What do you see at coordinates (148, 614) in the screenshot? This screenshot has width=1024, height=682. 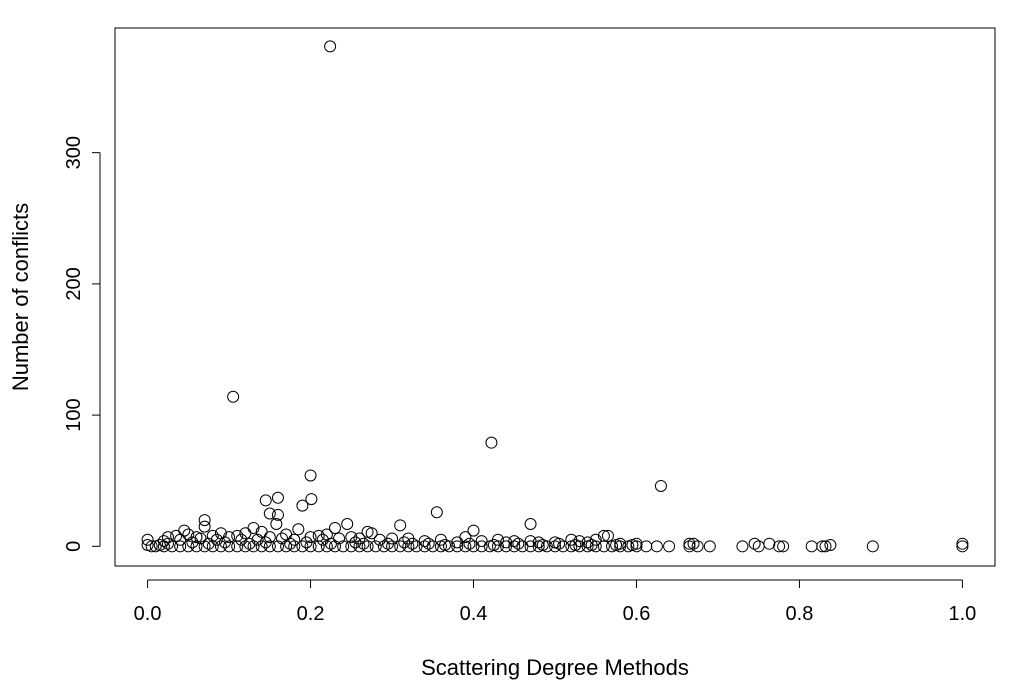 I see `x-tick-label: 0.0` at bounding box center [148, 614].